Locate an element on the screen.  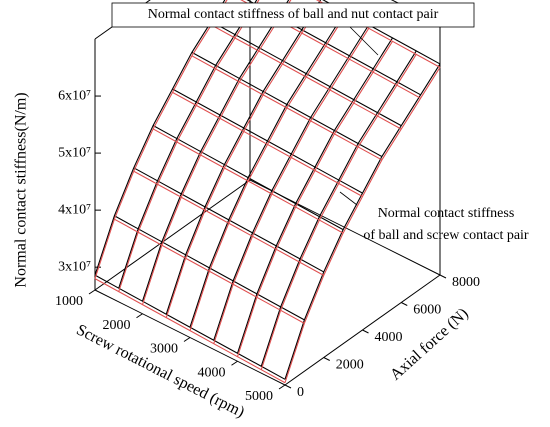
z-tick-label: 4x10⁷ is located at coordinates (74, 209).